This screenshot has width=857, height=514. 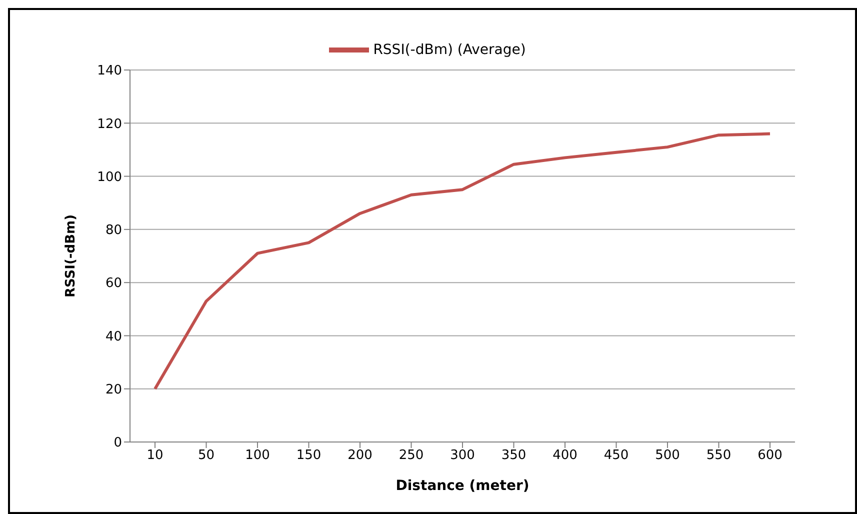 I want to click on x-tick-label: 450, so click(x=616, y=456).